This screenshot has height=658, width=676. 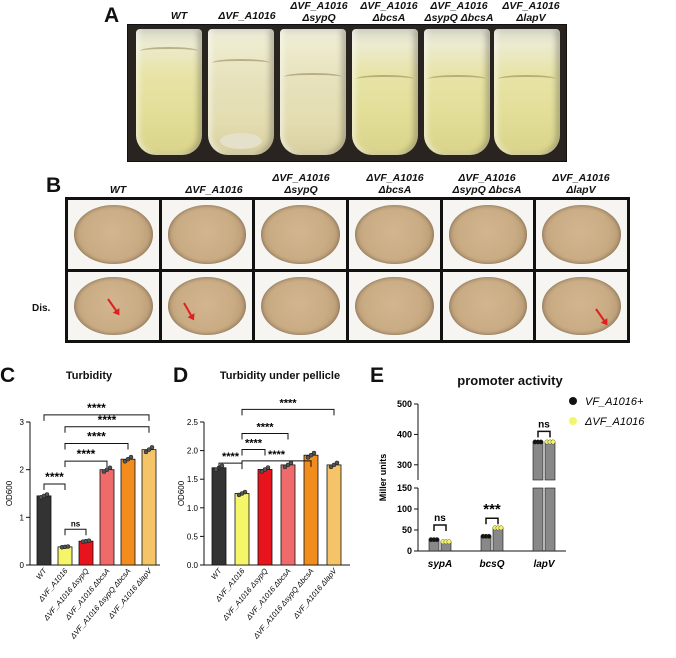 What do you see at coordinates (550, 519) in the screenshot?
I see `bar-lapV-2-lower` at bounding box center [550, 519].